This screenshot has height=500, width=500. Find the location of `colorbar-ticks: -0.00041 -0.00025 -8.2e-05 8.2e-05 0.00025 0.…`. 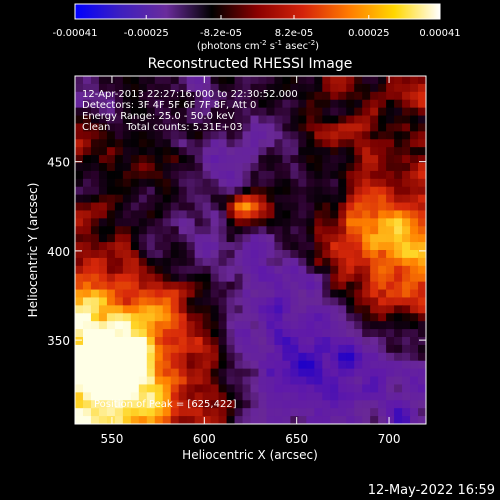

colorbar-ticks: -0.00041 -0.00025 -8.2e-05 8.2e-05 0.00025 0.… is located at coordinates (257, 27).